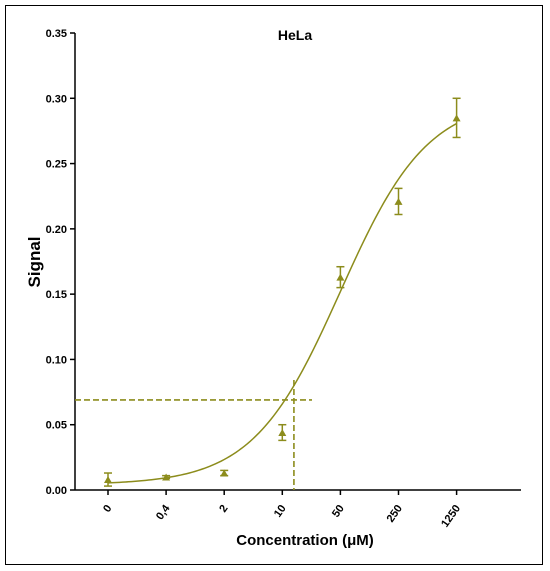 The image size is (550, 571). Describe the element at coordinates (56, 99) in the screenshot. I see `y-tick-label: 0.30` at that location.